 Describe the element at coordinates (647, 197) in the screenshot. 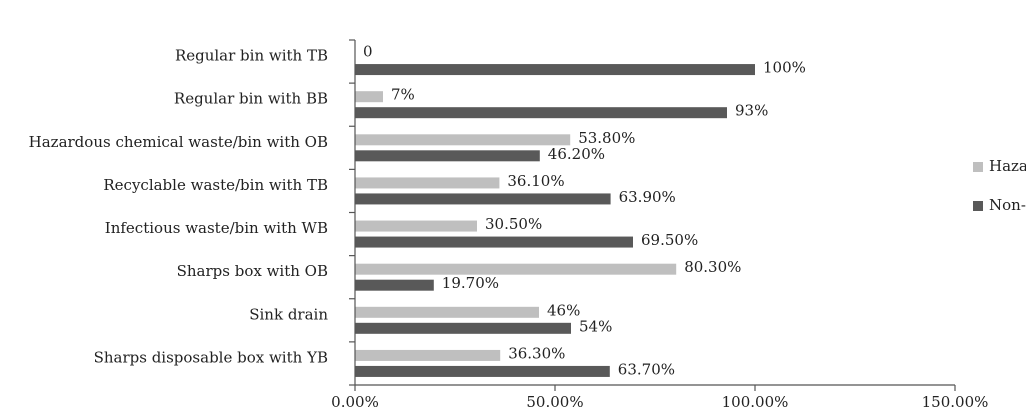

I see `data-label: 63.90%` at that location.